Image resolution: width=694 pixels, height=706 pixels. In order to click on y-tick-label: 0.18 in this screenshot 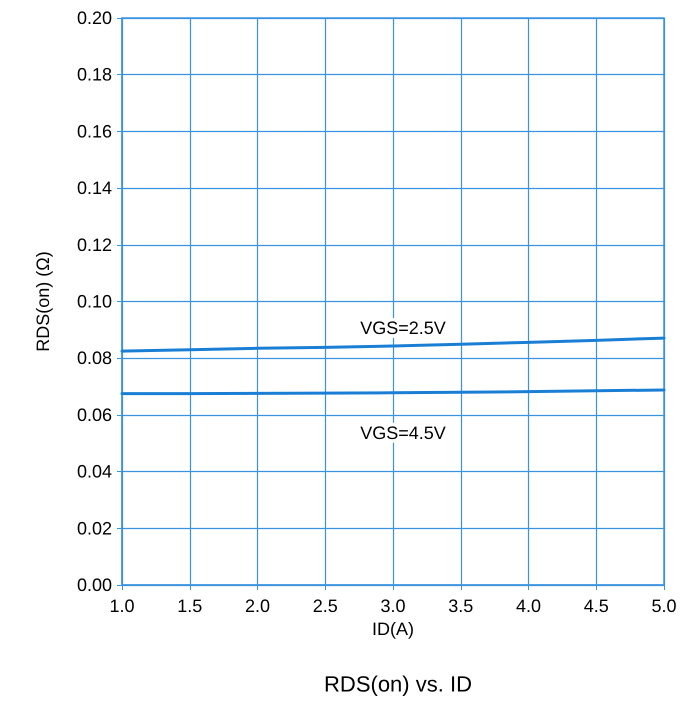, I will do `click(94, 74)`.